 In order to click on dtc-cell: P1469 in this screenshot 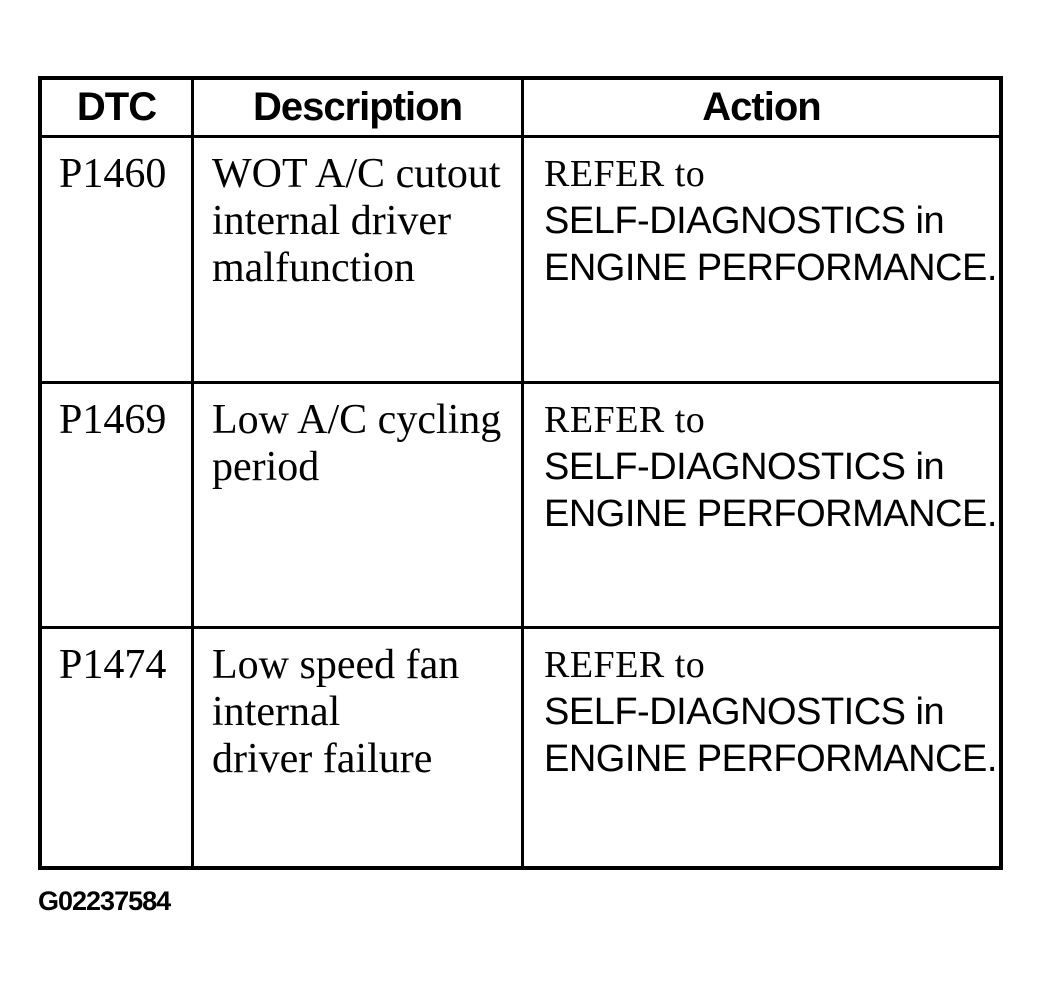, I will do `click(118, 506)`.